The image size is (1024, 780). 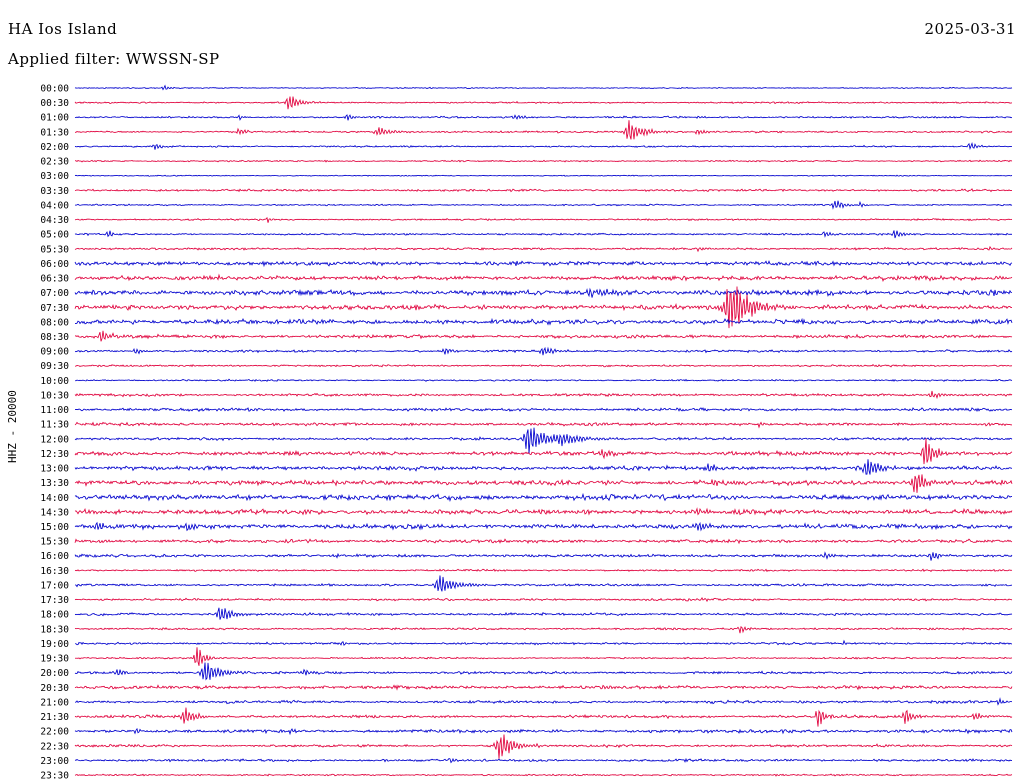 What do you see at coordinates (54, 527) in the screenshot?
I see `time-label: 15:00` at bounding box center [54, 527].